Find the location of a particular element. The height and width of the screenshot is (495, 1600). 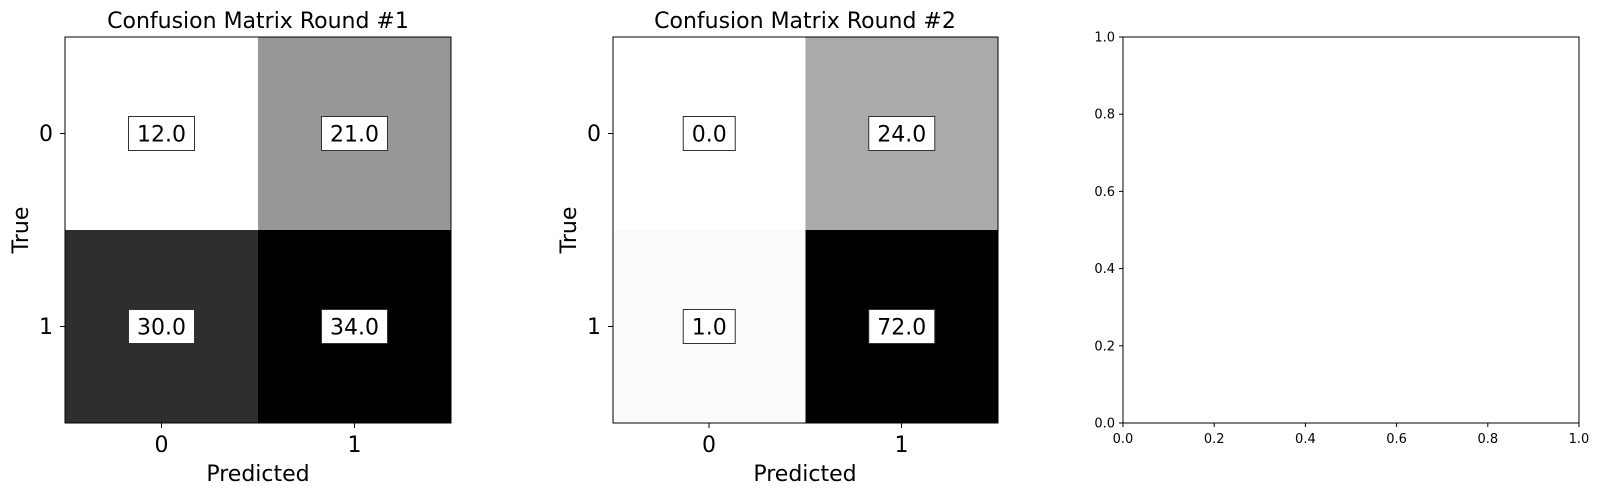

cell-value-label: 12.0 is located at coordinates (161, 135).